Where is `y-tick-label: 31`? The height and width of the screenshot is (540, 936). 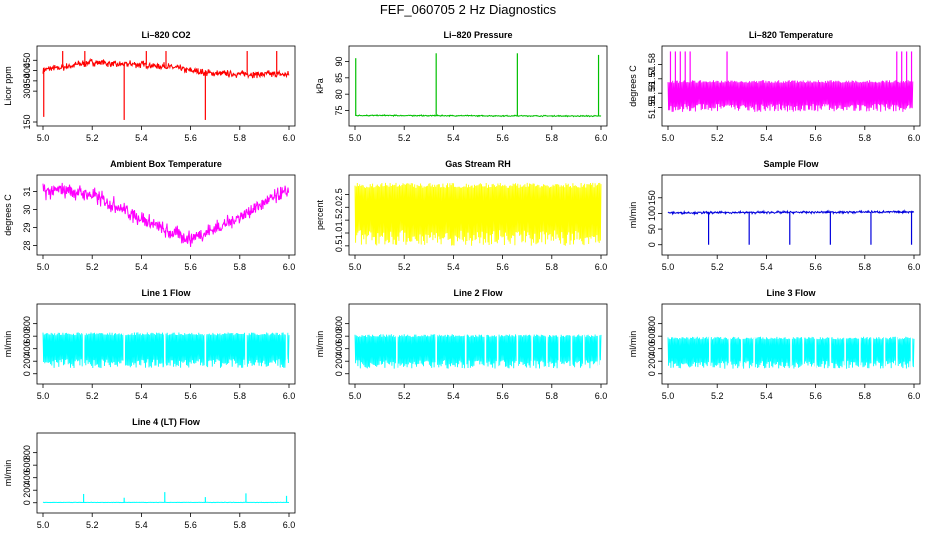
y-tick-label: 31 is located at coordinates (27, 192).